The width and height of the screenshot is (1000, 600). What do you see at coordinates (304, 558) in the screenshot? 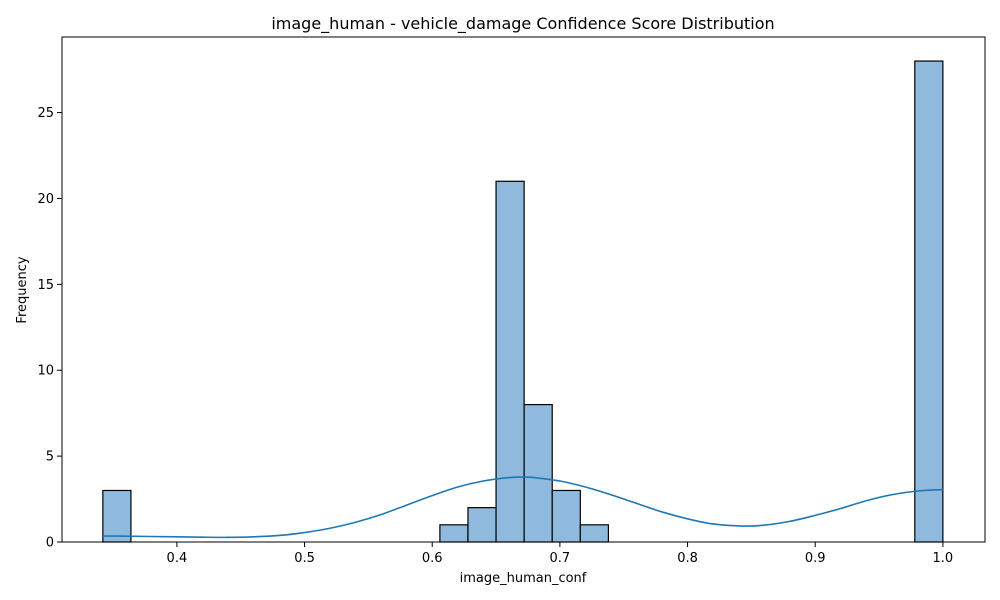
I see `x-tick-label: 0.5` at bounding box center [304, 558].